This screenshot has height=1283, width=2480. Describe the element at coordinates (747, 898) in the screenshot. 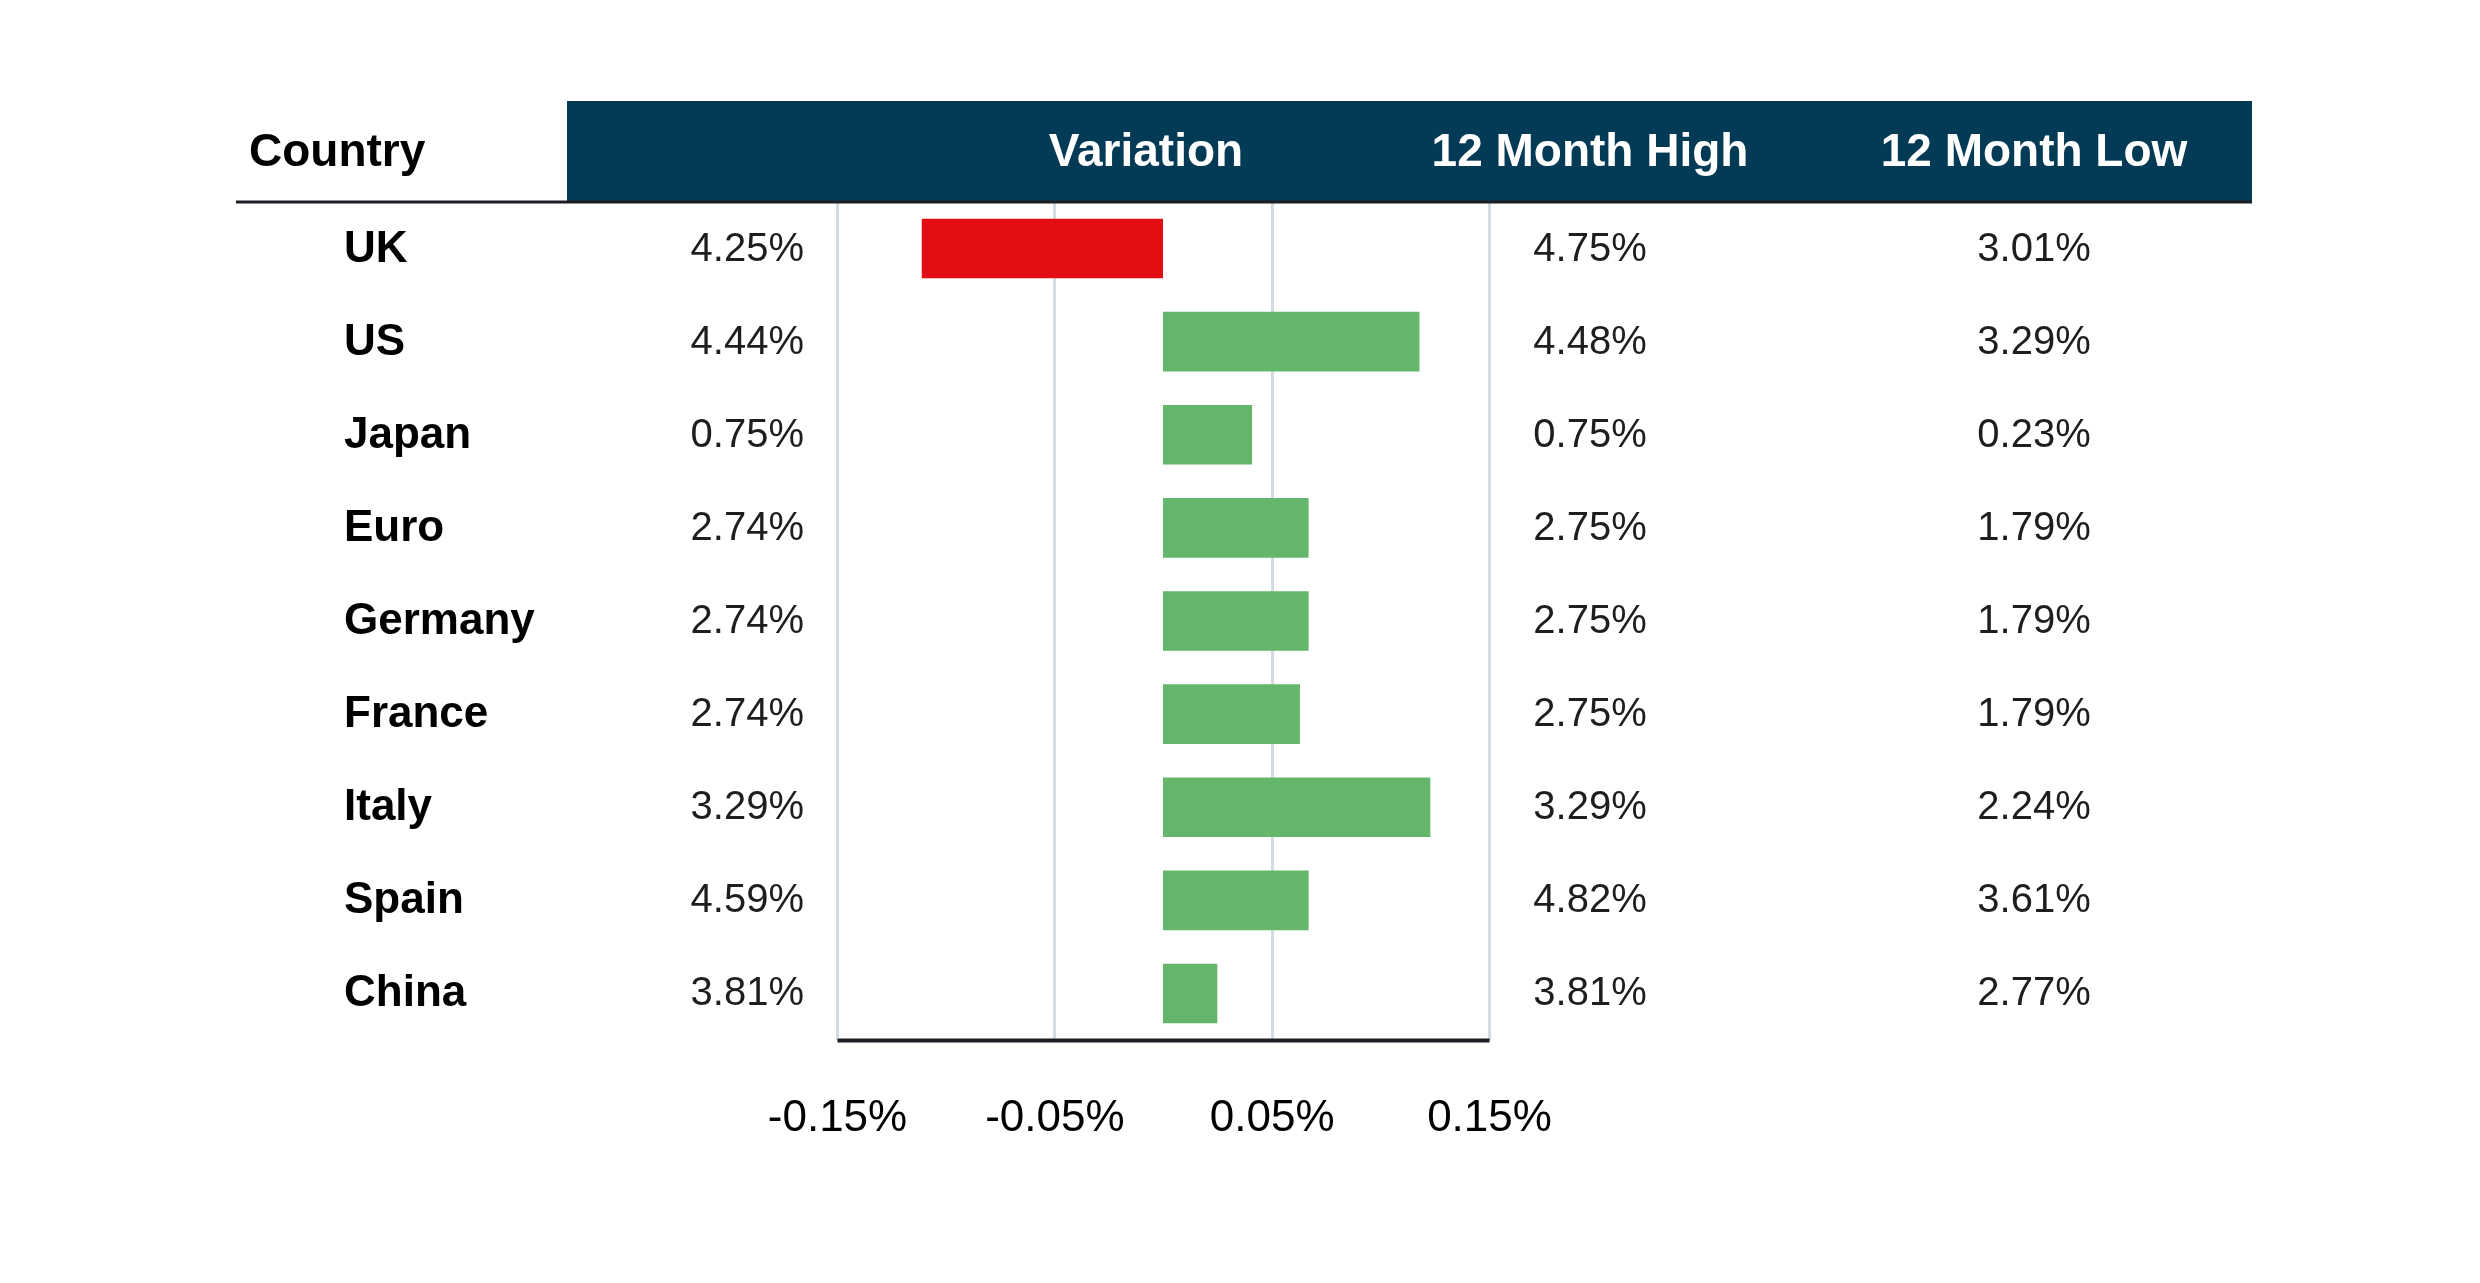

I see `text: 4.59%` at that location.